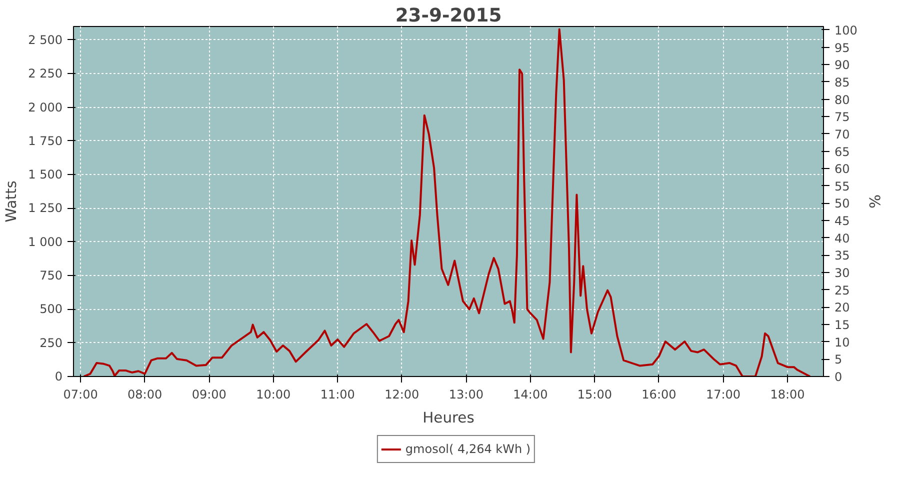 Image resolution: width=900 pixels, height=500 pixels. I want to click on legend-label: gmosol( 4,264 kWh ), so click(468, 449).